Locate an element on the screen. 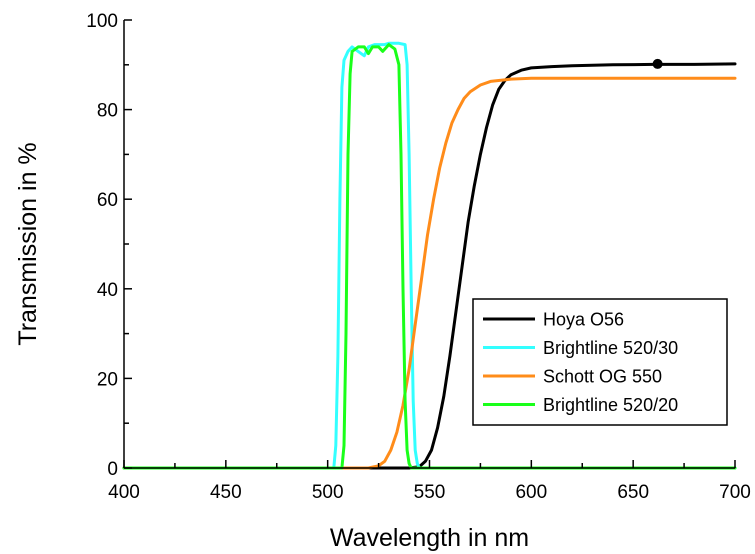  x-tick-label: 450 is located at coordinates (226, 492).